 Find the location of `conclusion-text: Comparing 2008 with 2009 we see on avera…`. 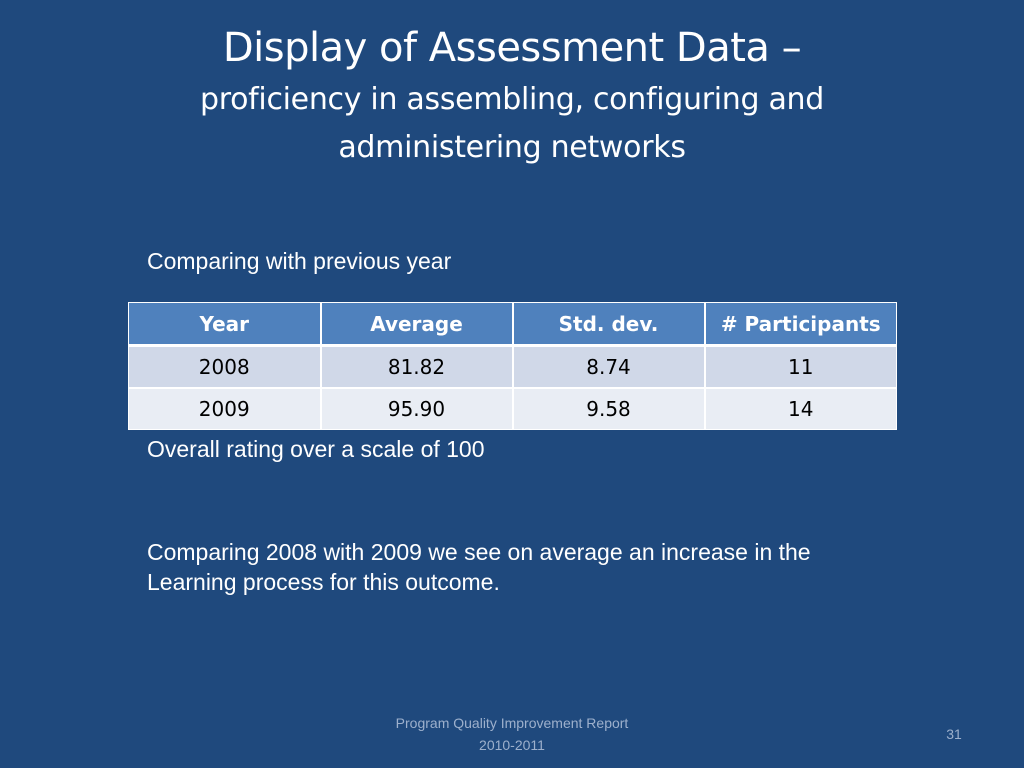

conclusion-text: Comparing 2008 with 2009 we see on avera… is located at coordinates (527, 567).